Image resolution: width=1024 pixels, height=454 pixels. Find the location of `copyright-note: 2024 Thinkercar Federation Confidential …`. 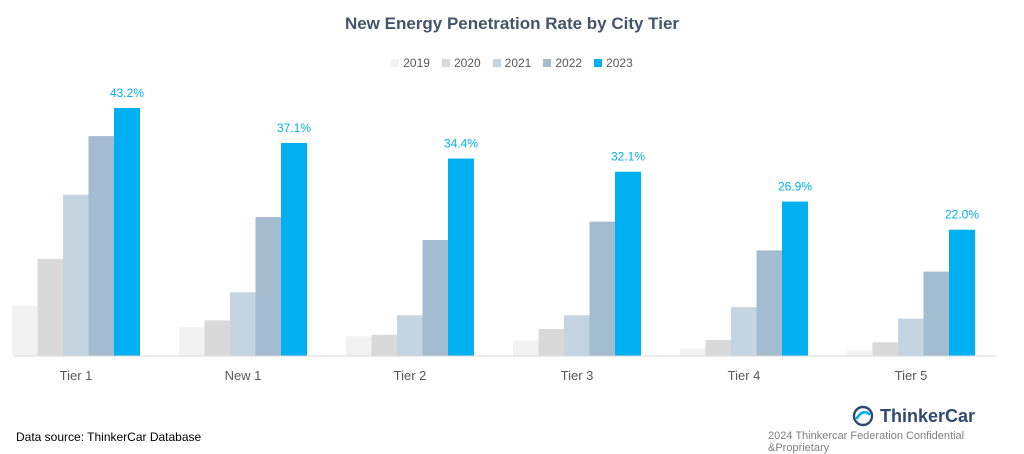

copyright-note: 2024 Thinkercar Federation Confidential … is located at coordinates (866, 442).